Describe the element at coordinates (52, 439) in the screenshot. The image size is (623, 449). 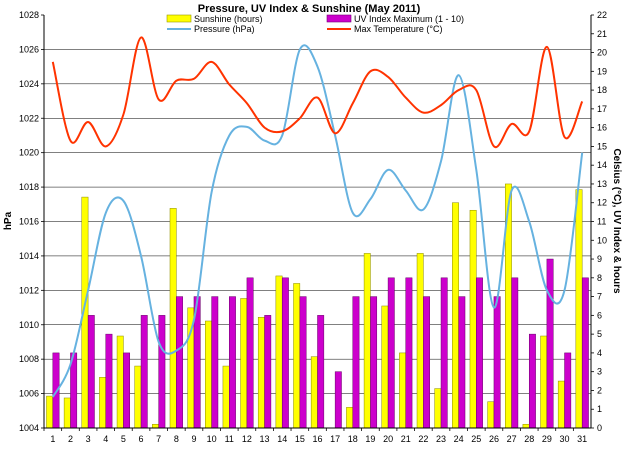
I see `x-tick-label: 1` at that location.